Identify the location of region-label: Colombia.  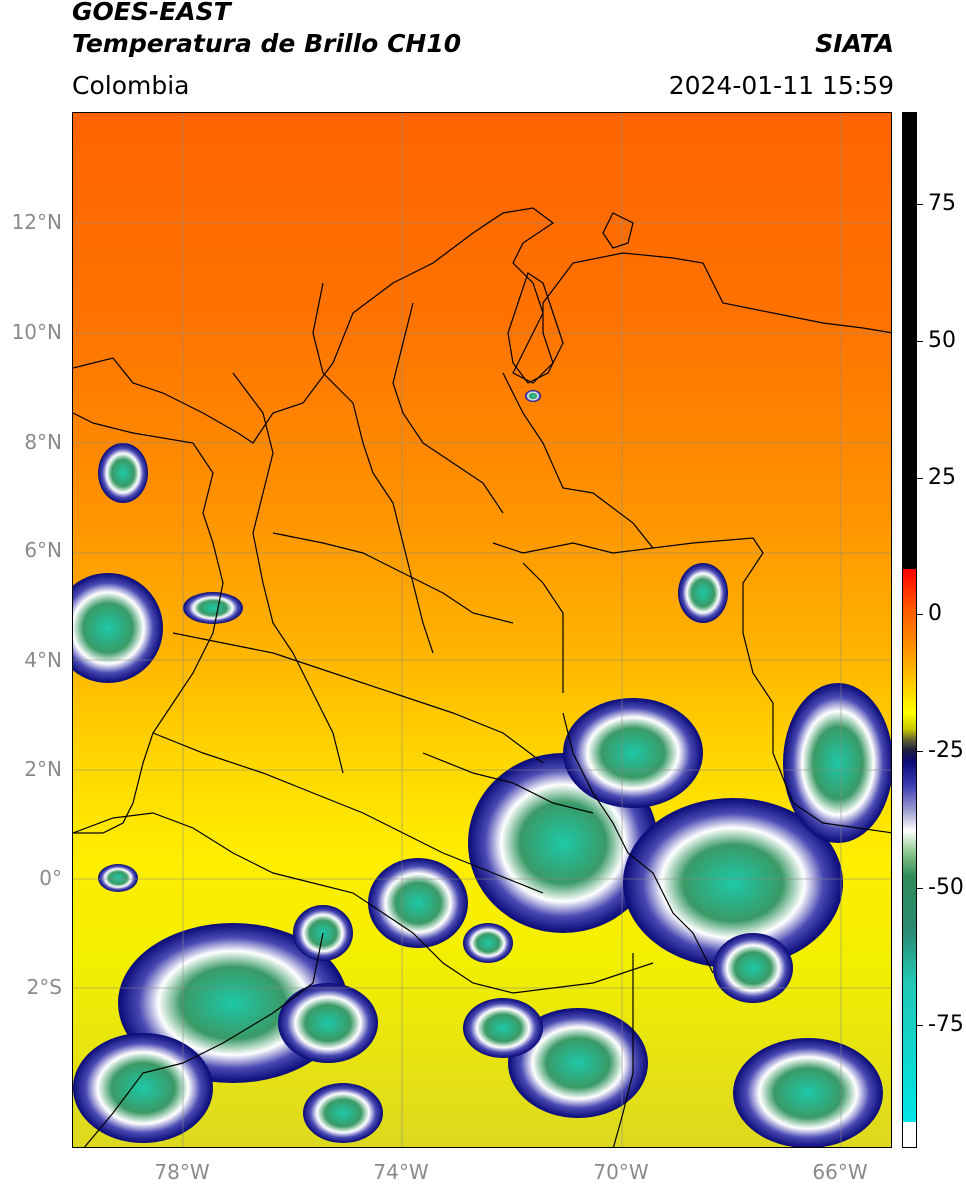
(131, 85).